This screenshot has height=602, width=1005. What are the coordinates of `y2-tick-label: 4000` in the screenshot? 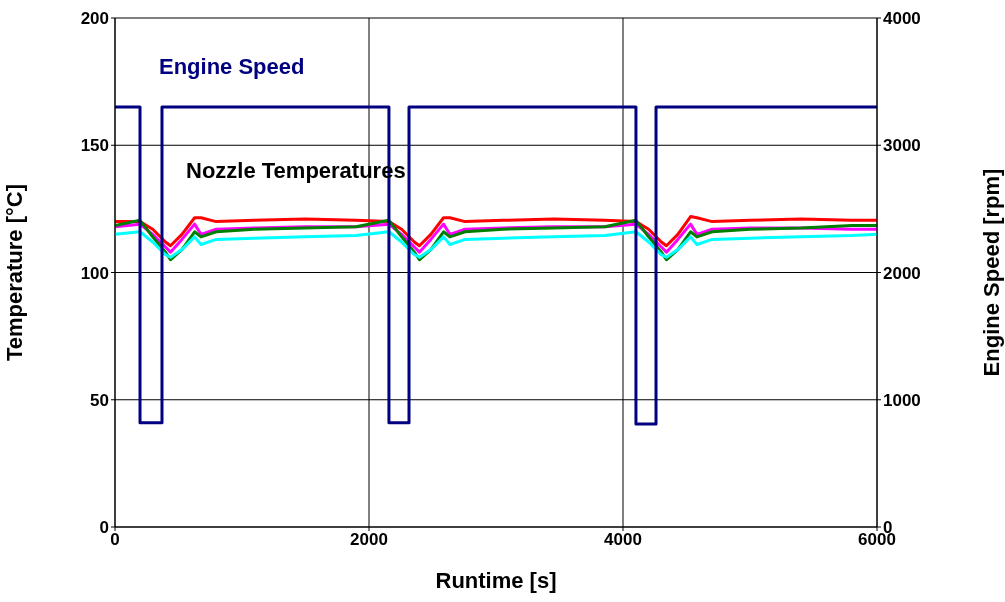 It's located at (902, 19).